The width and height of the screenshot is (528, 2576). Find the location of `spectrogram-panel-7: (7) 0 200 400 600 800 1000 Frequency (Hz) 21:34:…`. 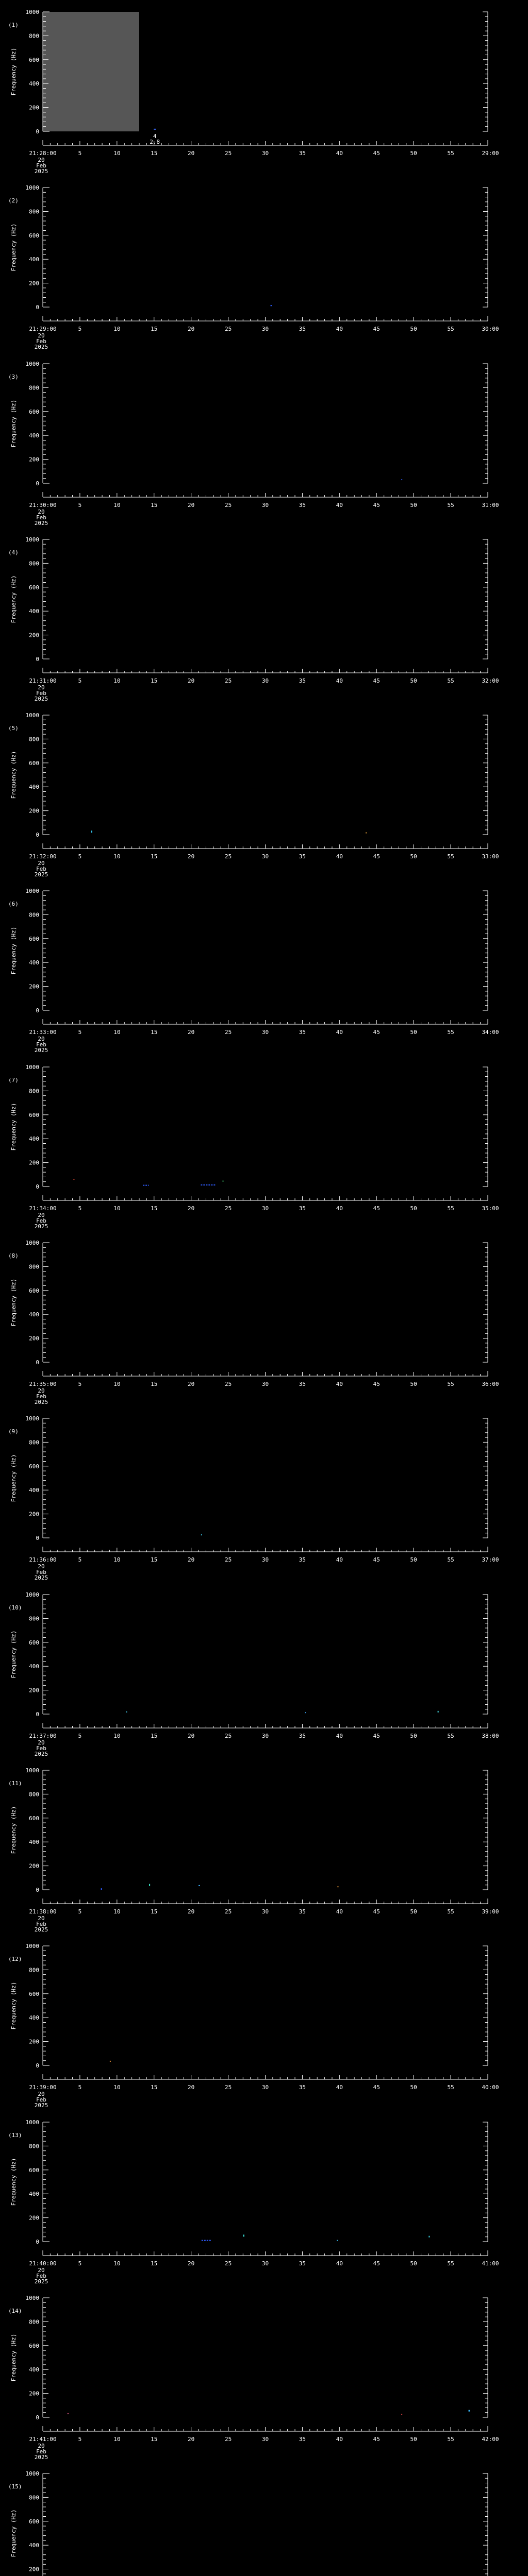

spectrogram-panel-7: (7) 0 200 400 600 800 1000 Frequency (Hz) 21:34:… is located at coordinates (253, 1147).